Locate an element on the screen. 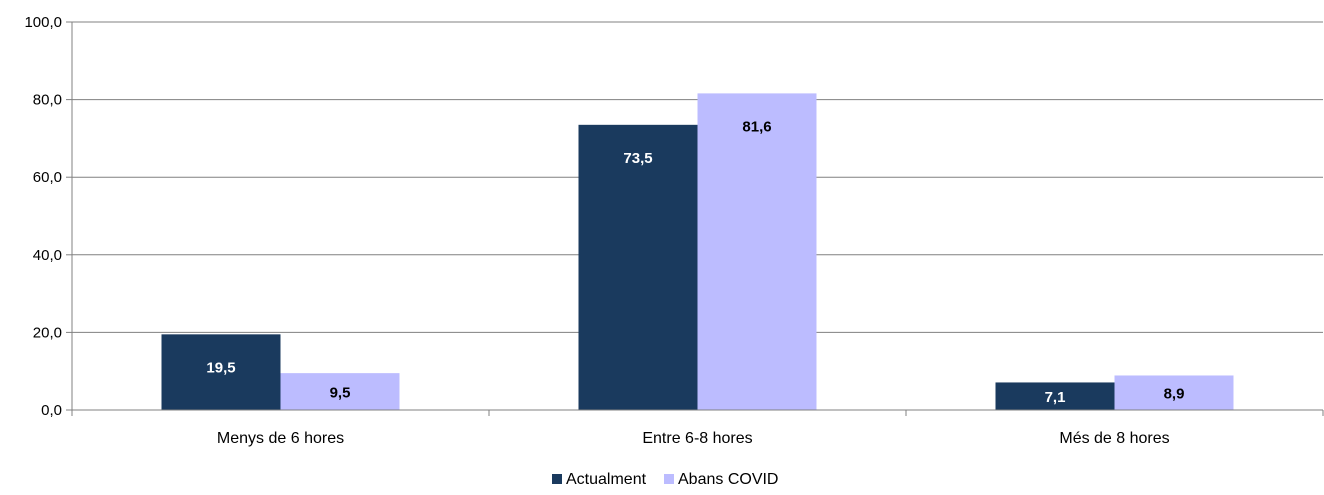 The width and height of the screenshot is (1324, 495). y-tick-label: 40,0 is located at coordinates (47, 255).